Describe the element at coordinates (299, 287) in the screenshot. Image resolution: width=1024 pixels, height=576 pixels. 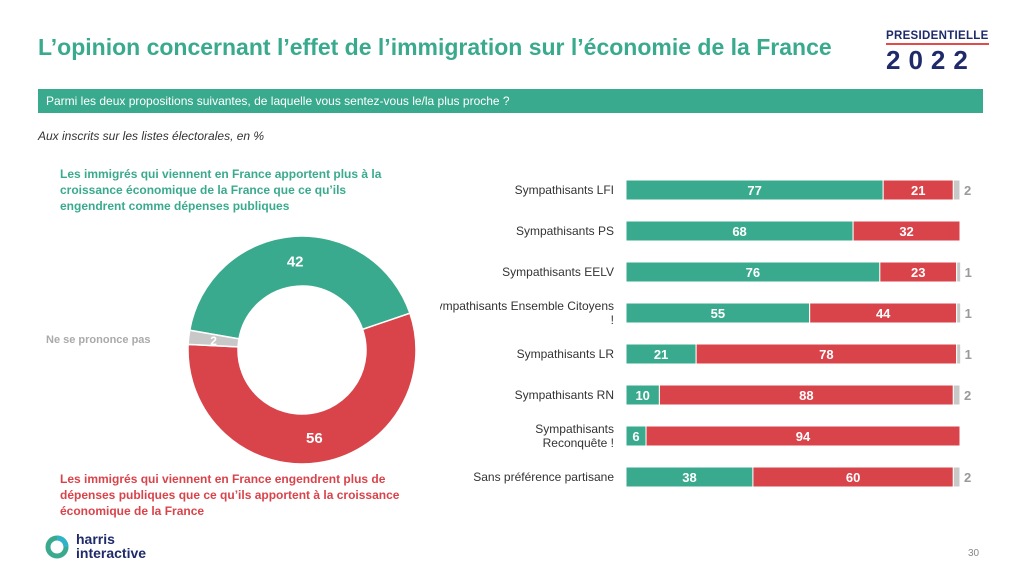
I see `donut-slice-green` at that location.